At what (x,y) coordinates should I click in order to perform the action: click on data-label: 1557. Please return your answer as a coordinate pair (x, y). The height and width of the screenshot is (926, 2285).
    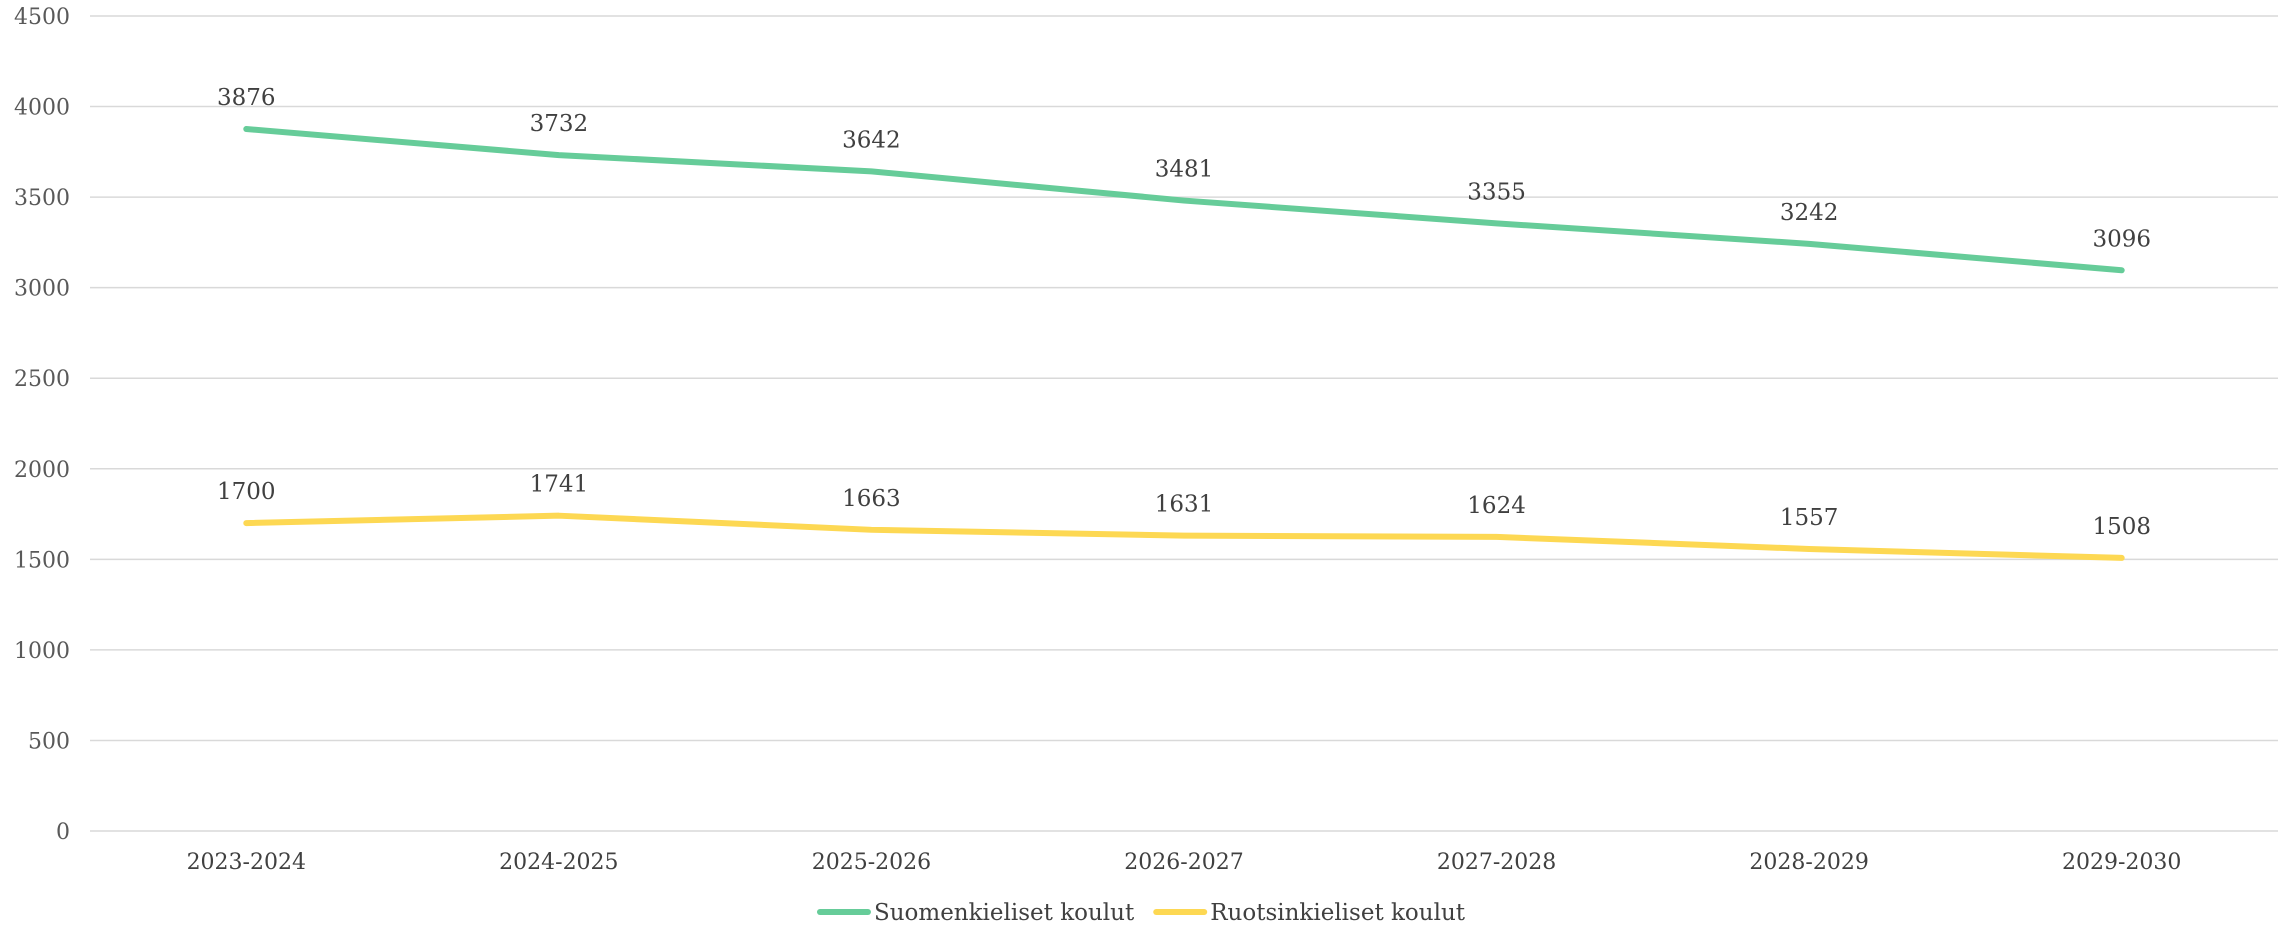
    Looking at the image, I should click on (1809, 518).